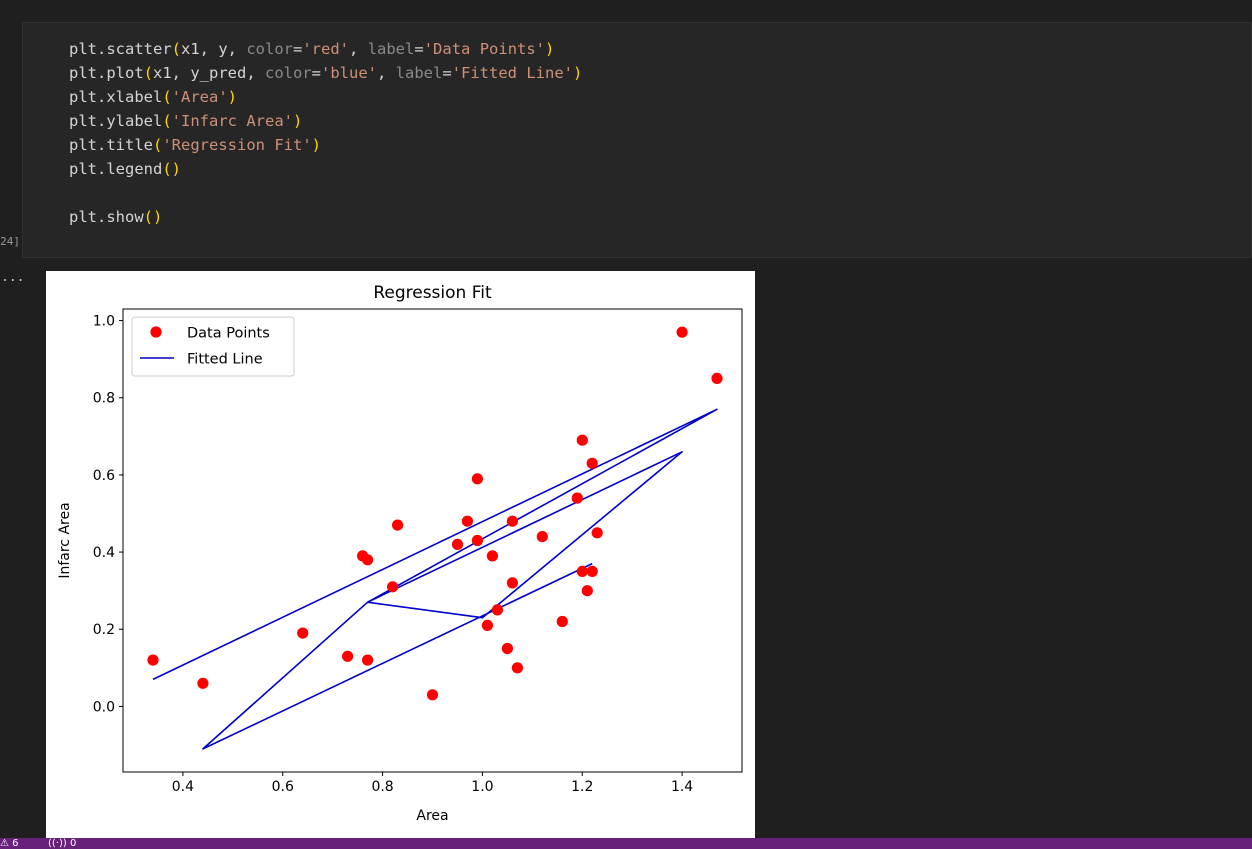  What do you see at coordinates (104, 399) in the screenshot?
I see `y-tick-label: 0.8` at bounding box center [104, 399].